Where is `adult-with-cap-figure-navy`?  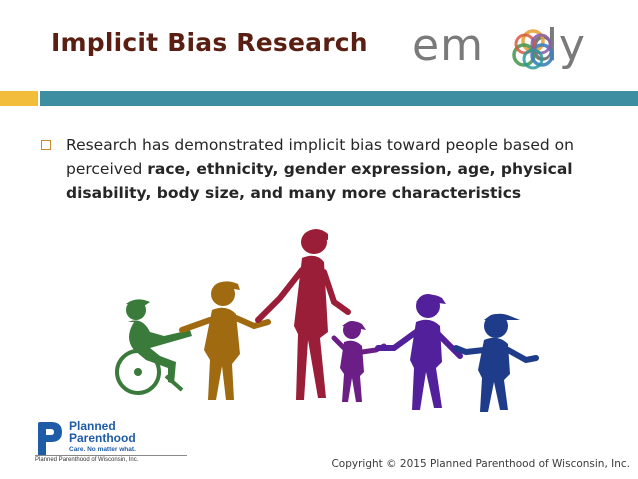 adult-with-cap-figure-navy is located at coordinates (496, 362).